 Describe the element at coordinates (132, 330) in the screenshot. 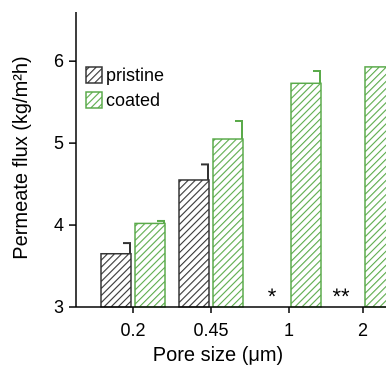

I see `x-tick-label: 0.2` at that location.